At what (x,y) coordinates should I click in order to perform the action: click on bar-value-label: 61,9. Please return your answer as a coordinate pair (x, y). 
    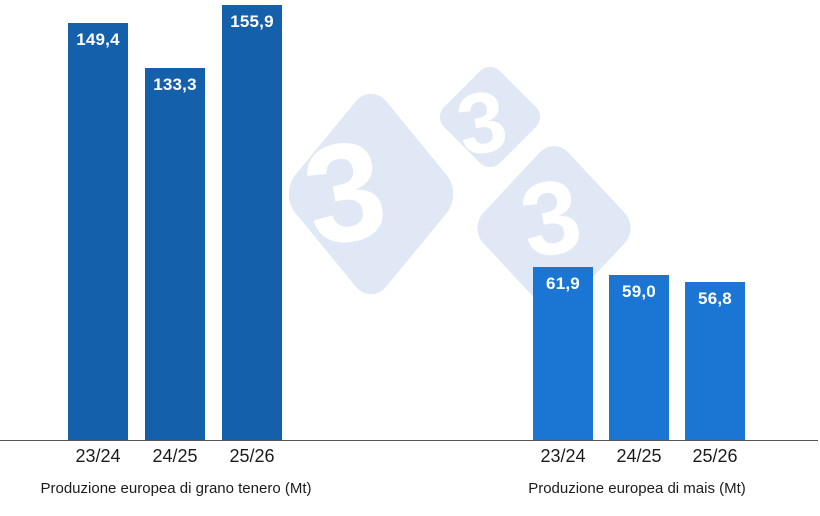
    Looking at the image, I should click on (563, 283).